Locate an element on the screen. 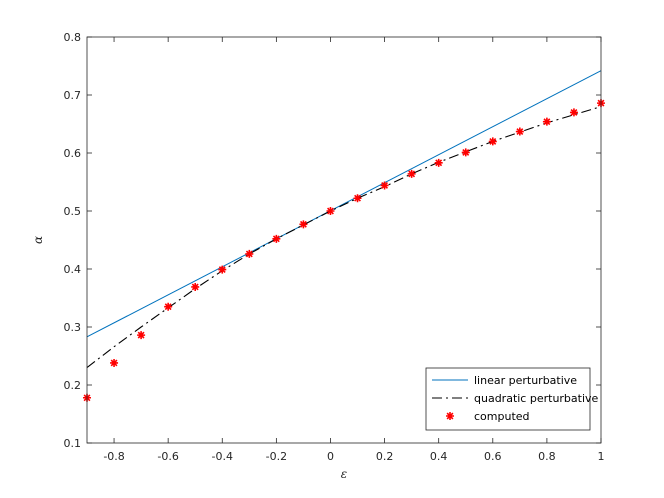 Image resolution: width=664 pixels, height=498 pixels. x-tick-label: -0.6 is located at coordinates (167, 456).